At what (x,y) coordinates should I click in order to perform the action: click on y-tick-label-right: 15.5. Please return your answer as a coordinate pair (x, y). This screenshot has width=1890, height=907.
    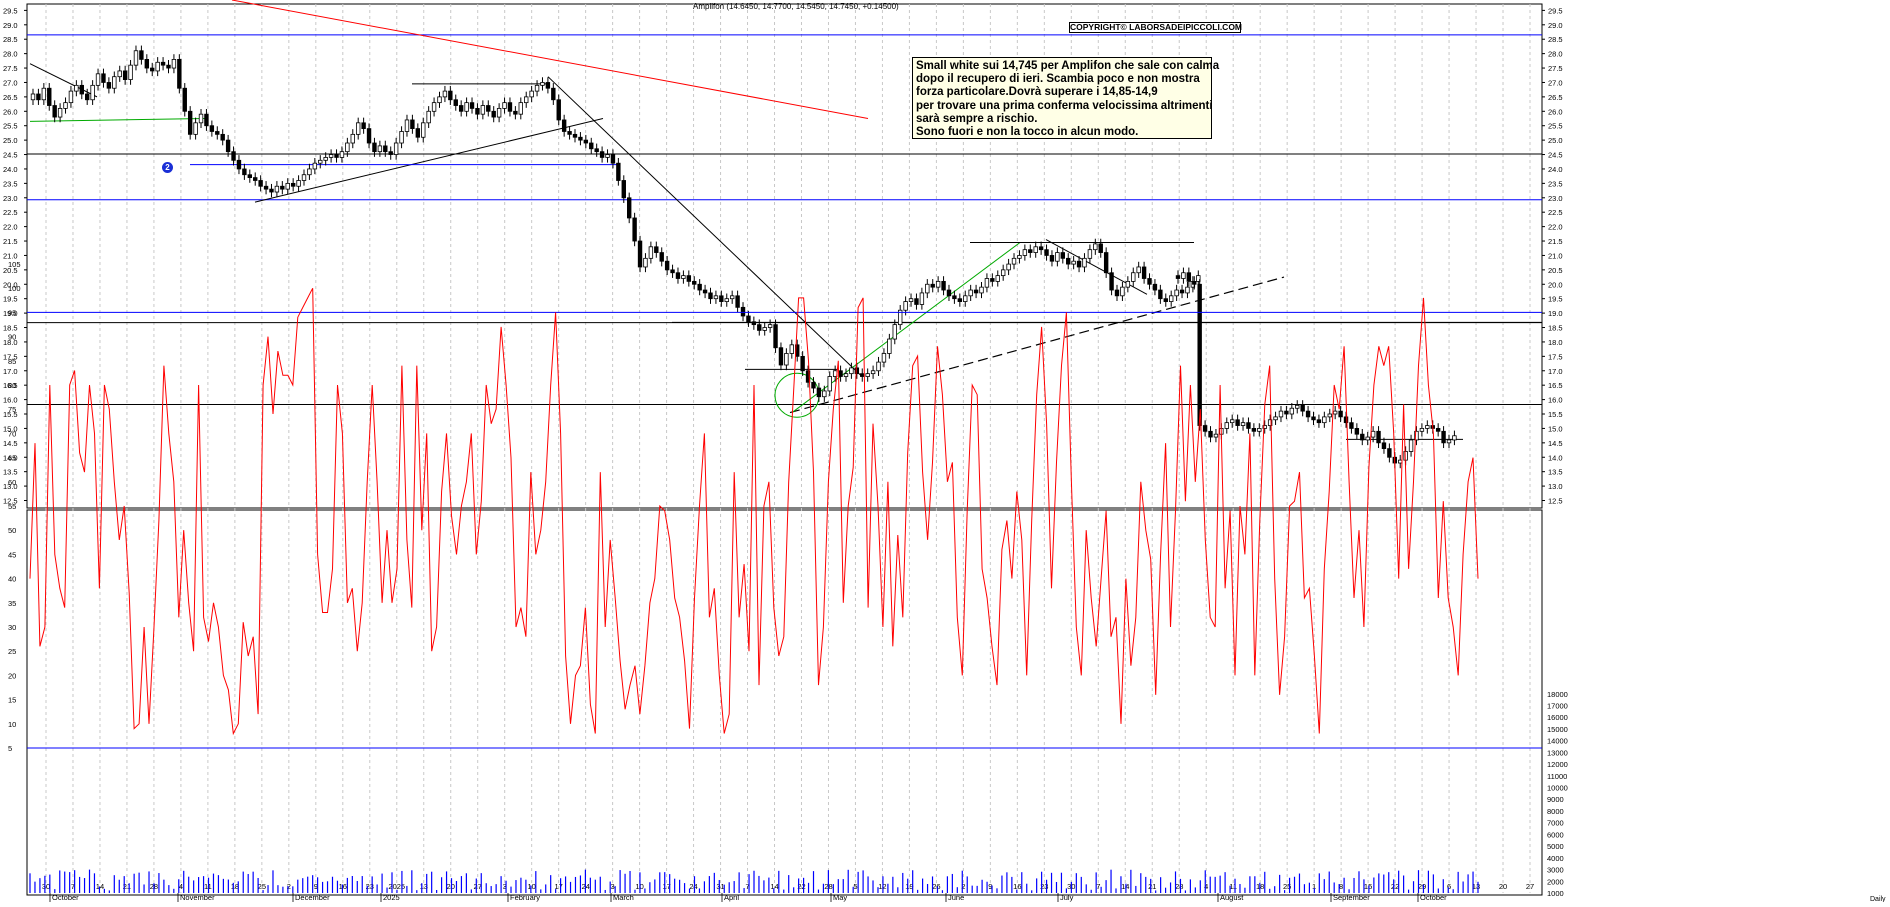
    Looking at the image, I should click on (1555, 414).